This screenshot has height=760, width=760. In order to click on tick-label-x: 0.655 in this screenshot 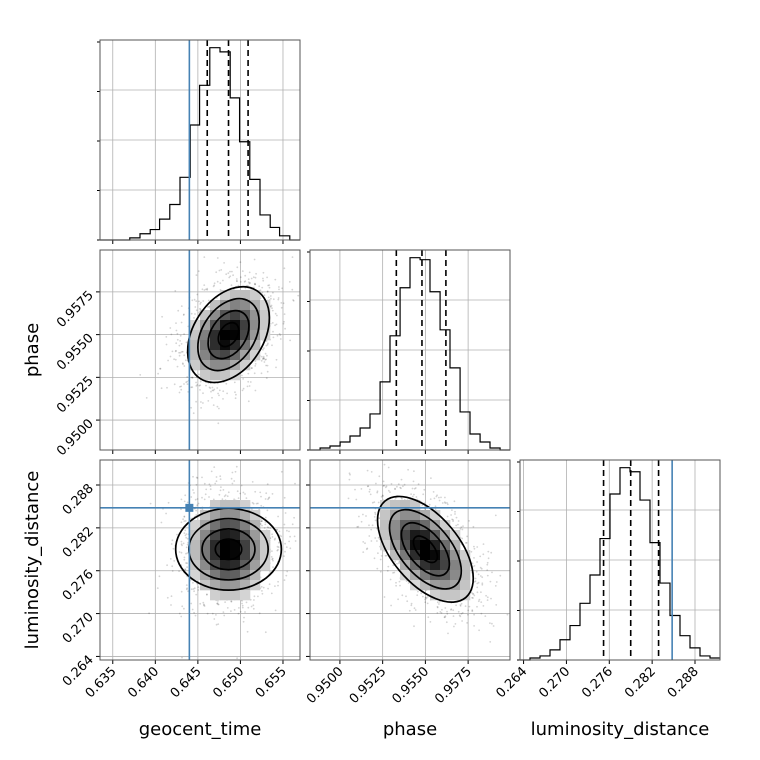, I will do `click(271, 682)`.